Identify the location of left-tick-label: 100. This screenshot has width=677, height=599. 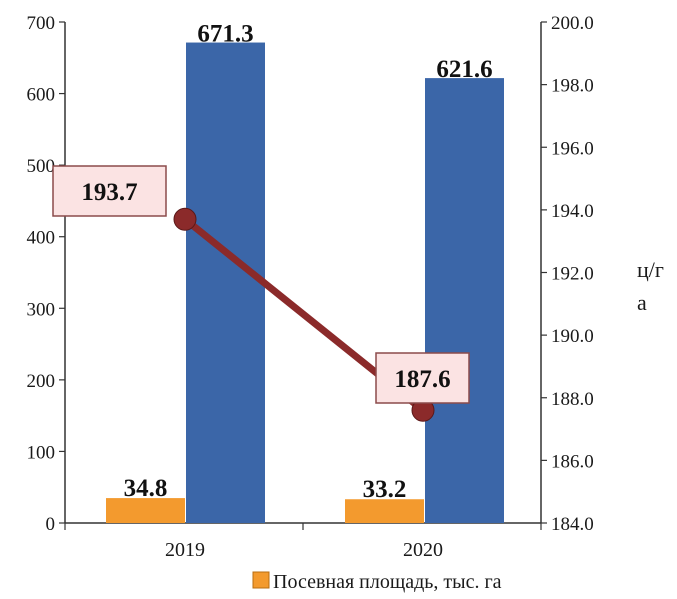
(41, 452).